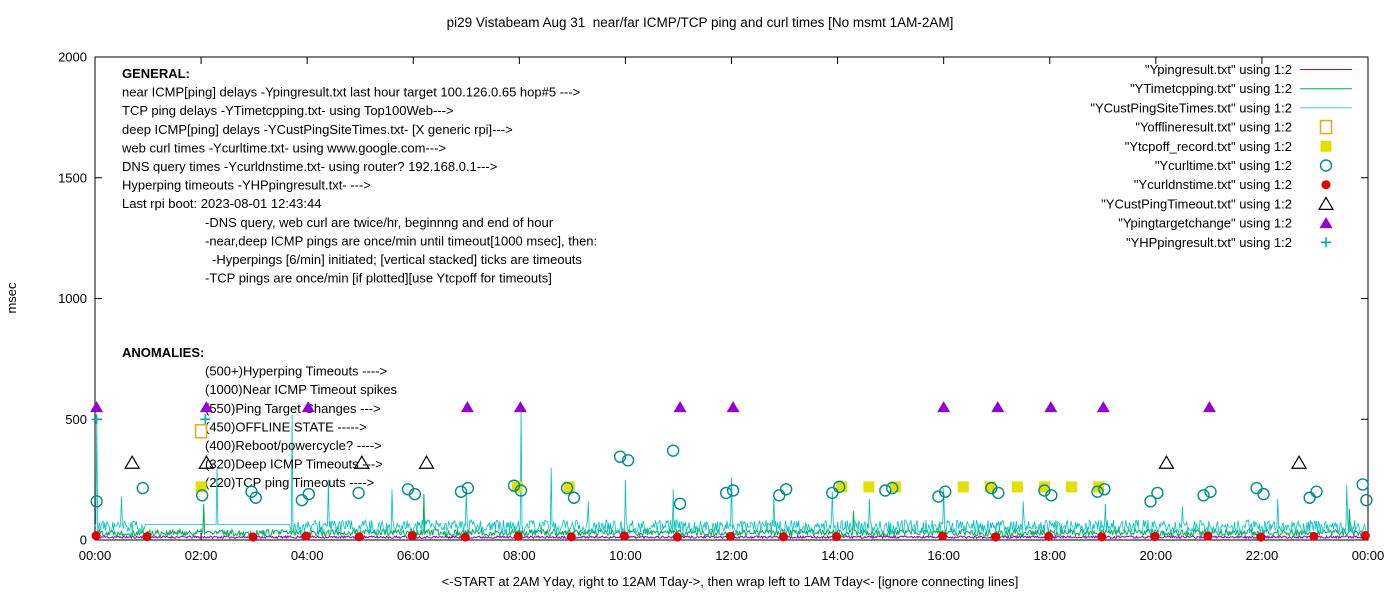 This screenshot has height=605, width=1400. Describe the element at coordinates (1191, 107) in the screenshot. I see `legend-label: "YCustPingSiteTimes.txt" using 1:2` at that location.